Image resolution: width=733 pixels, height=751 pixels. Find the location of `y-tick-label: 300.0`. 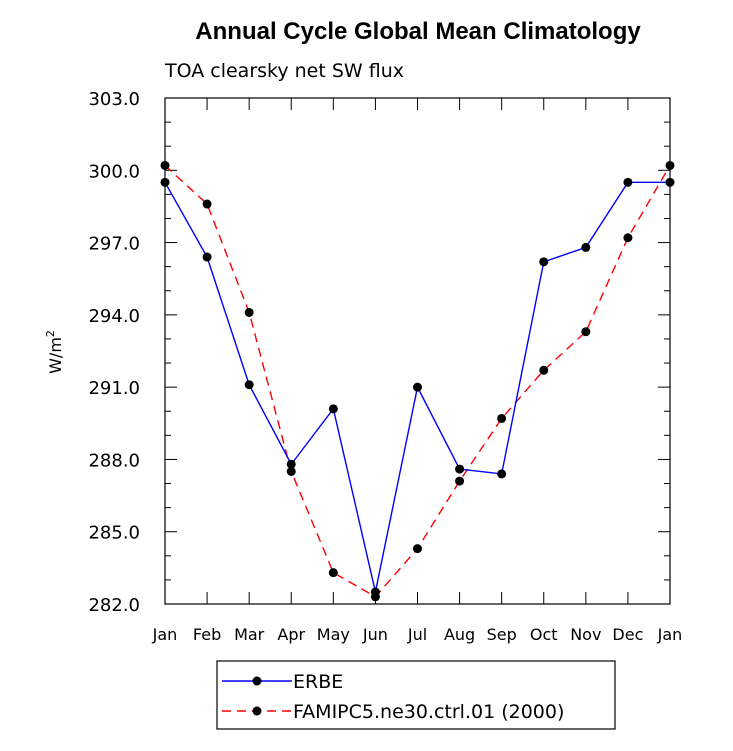

y-tick-label: 300.0 is located at coordinates (114, 171).